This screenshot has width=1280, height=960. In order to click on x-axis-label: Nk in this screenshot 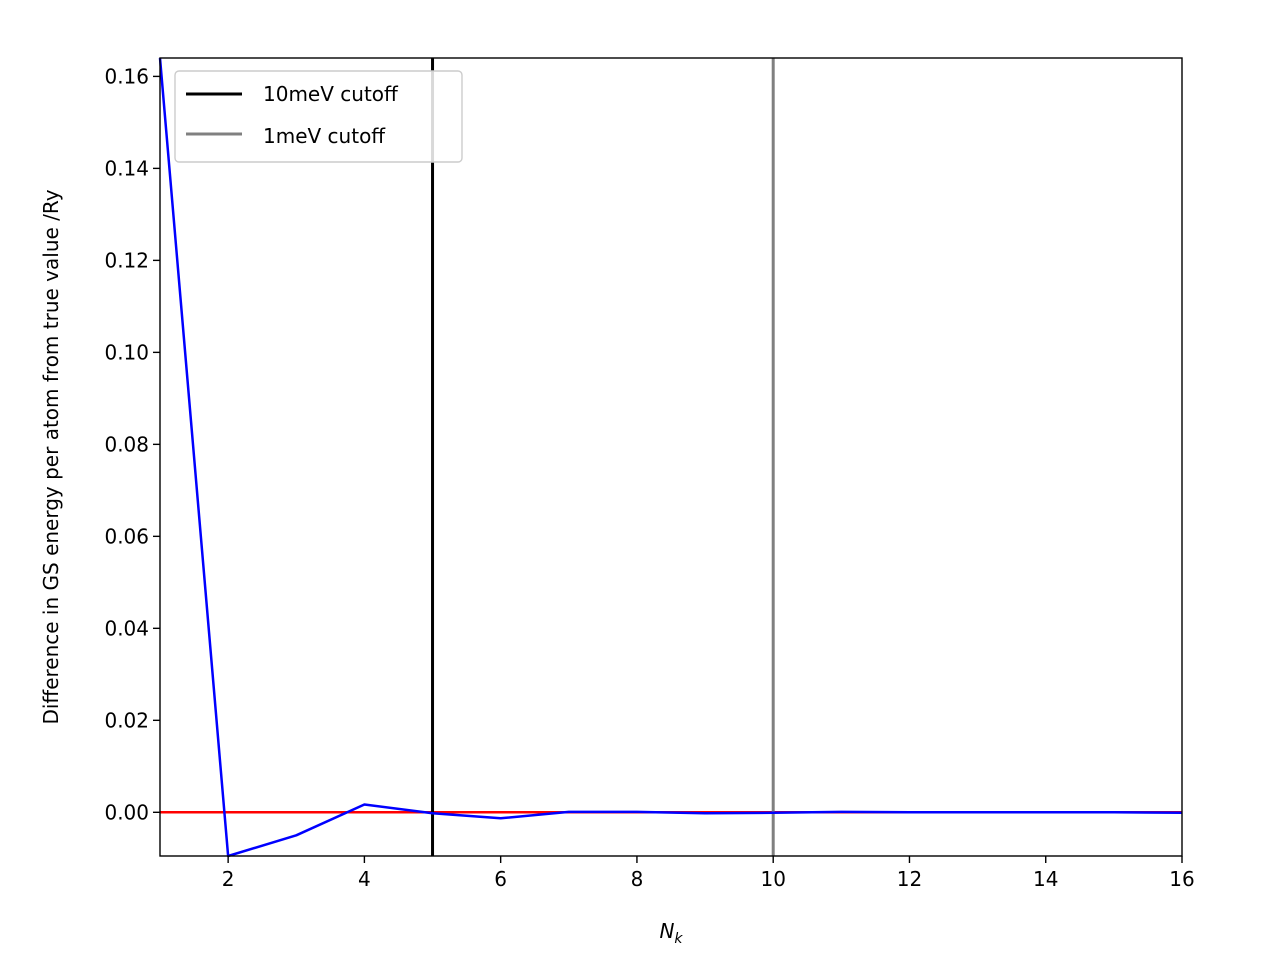, I will do `click(671, 933)`.